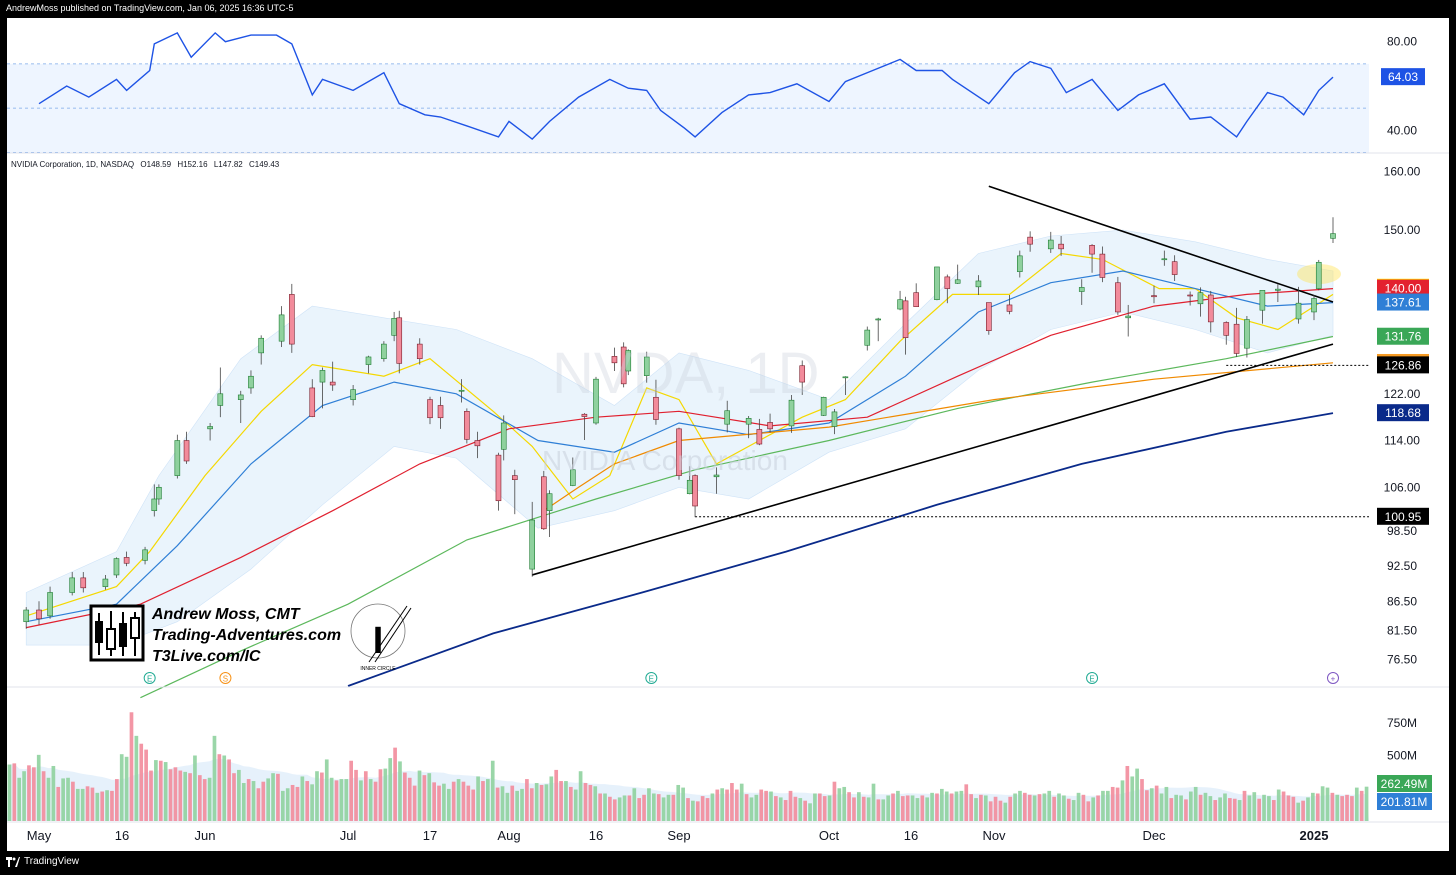 Image resolution: width=1456 pixels, height=875 pixels. What do you see at coordinates (1403, 303) in the screenshot?
I see `price-badge-value: 137.61` at bounding box center [1403, 303].